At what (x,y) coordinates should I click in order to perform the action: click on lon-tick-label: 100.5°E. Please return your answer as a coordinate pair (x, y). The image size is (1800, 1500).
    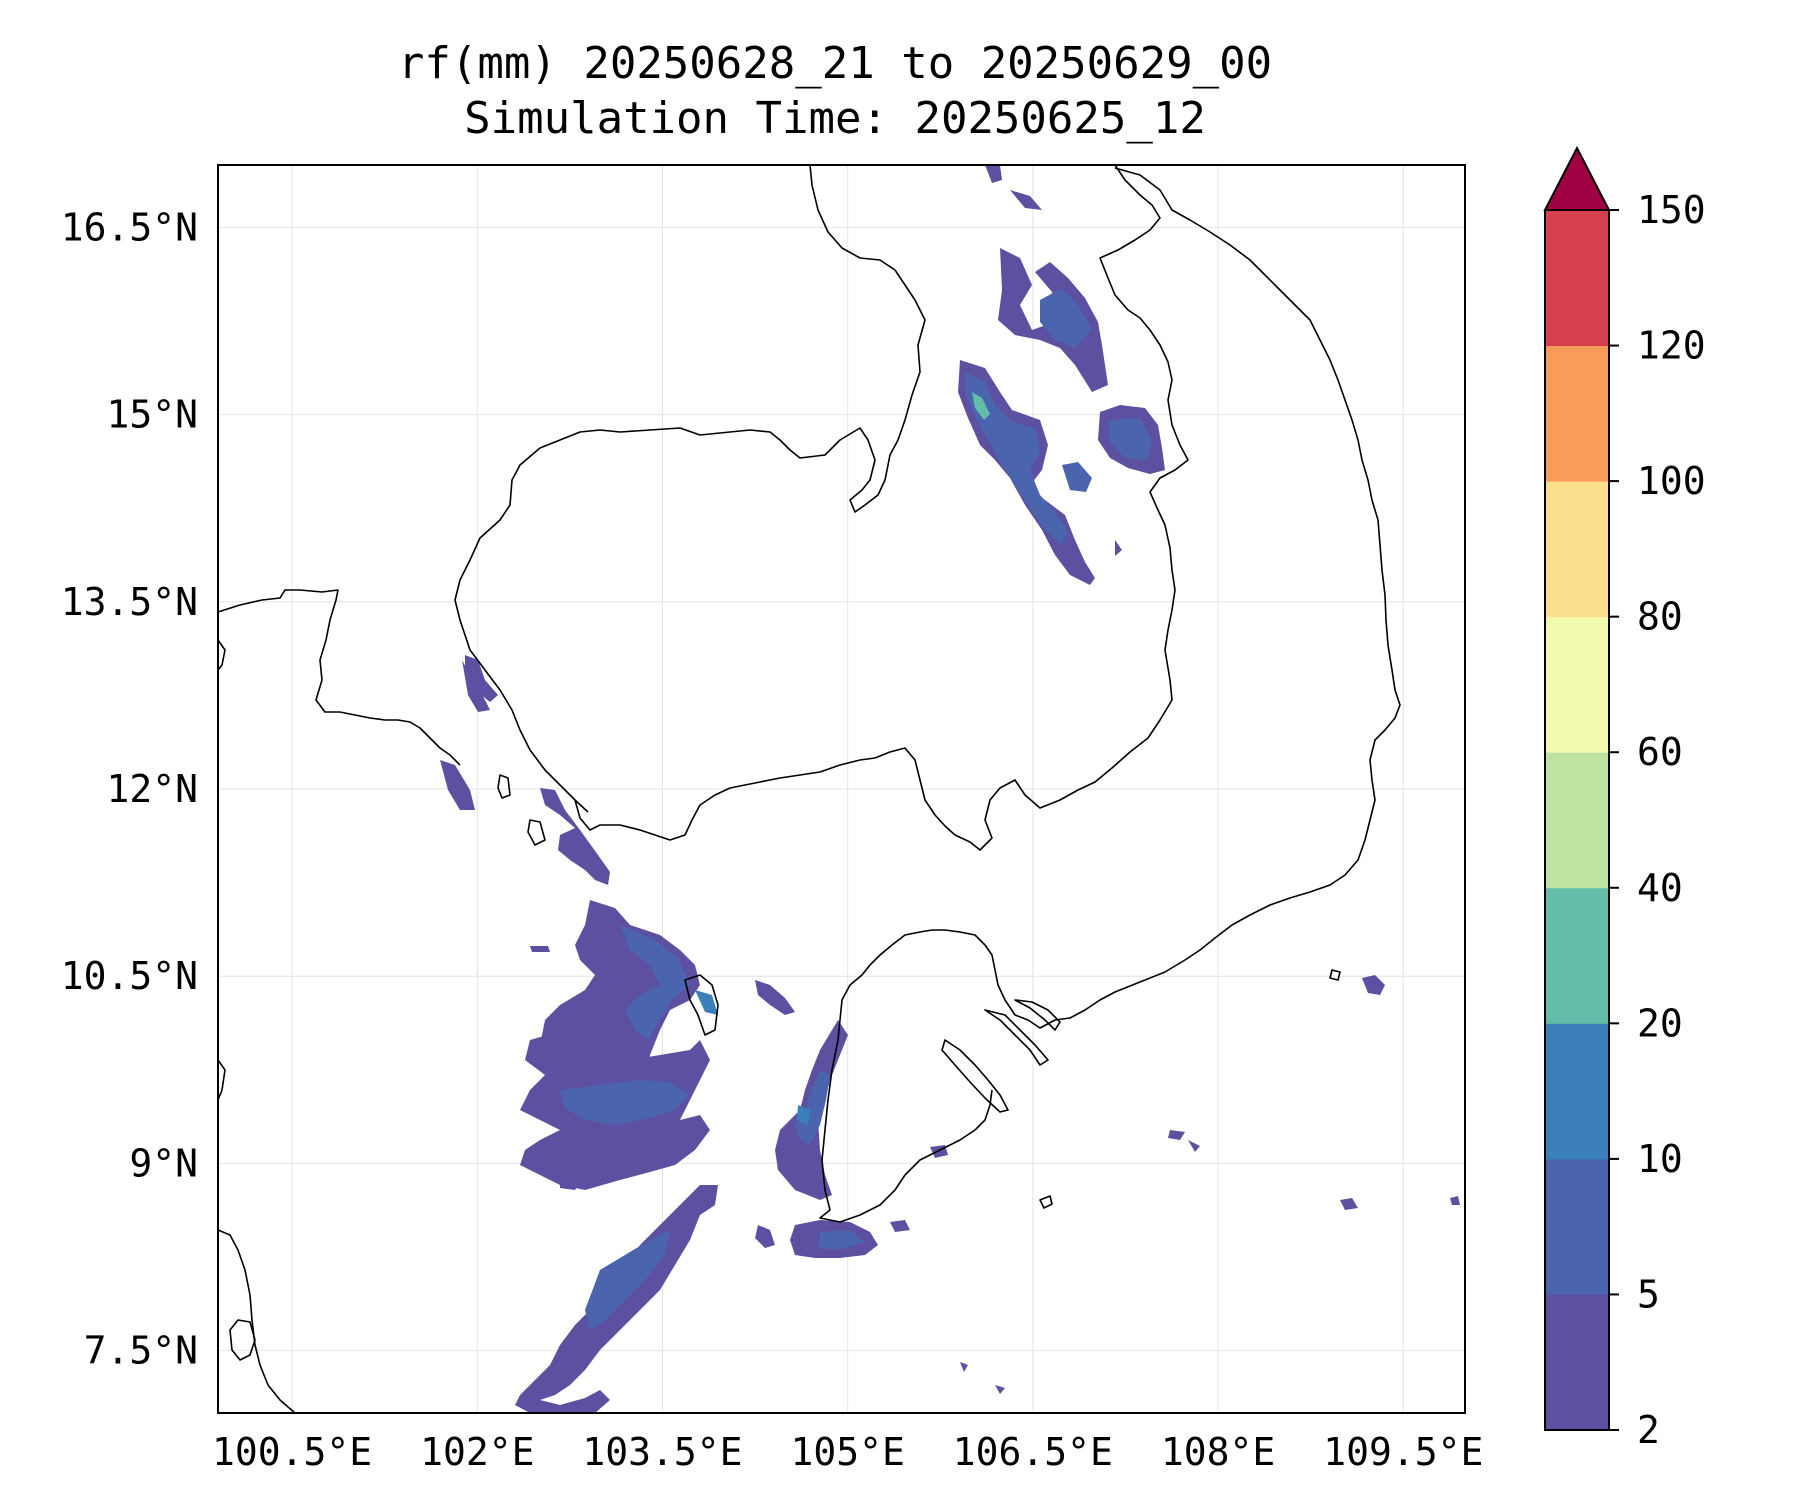
    Looking at the image, I should click on (292, 1452).